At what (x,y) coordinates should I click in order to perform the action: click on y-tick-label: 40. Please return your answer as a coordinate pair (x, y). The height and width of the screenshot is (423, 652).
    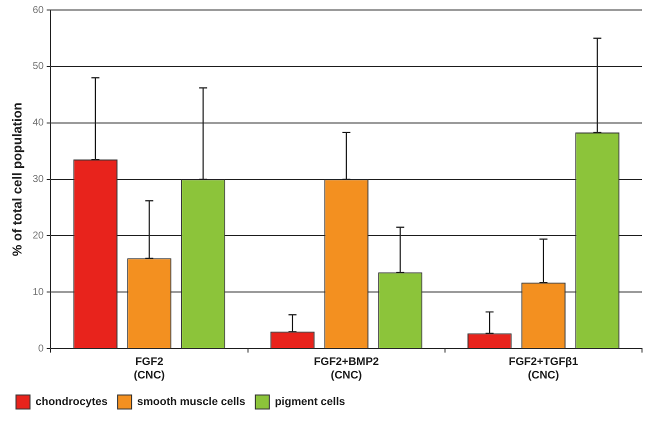
    Looking at the image, I should click on (38, 123).